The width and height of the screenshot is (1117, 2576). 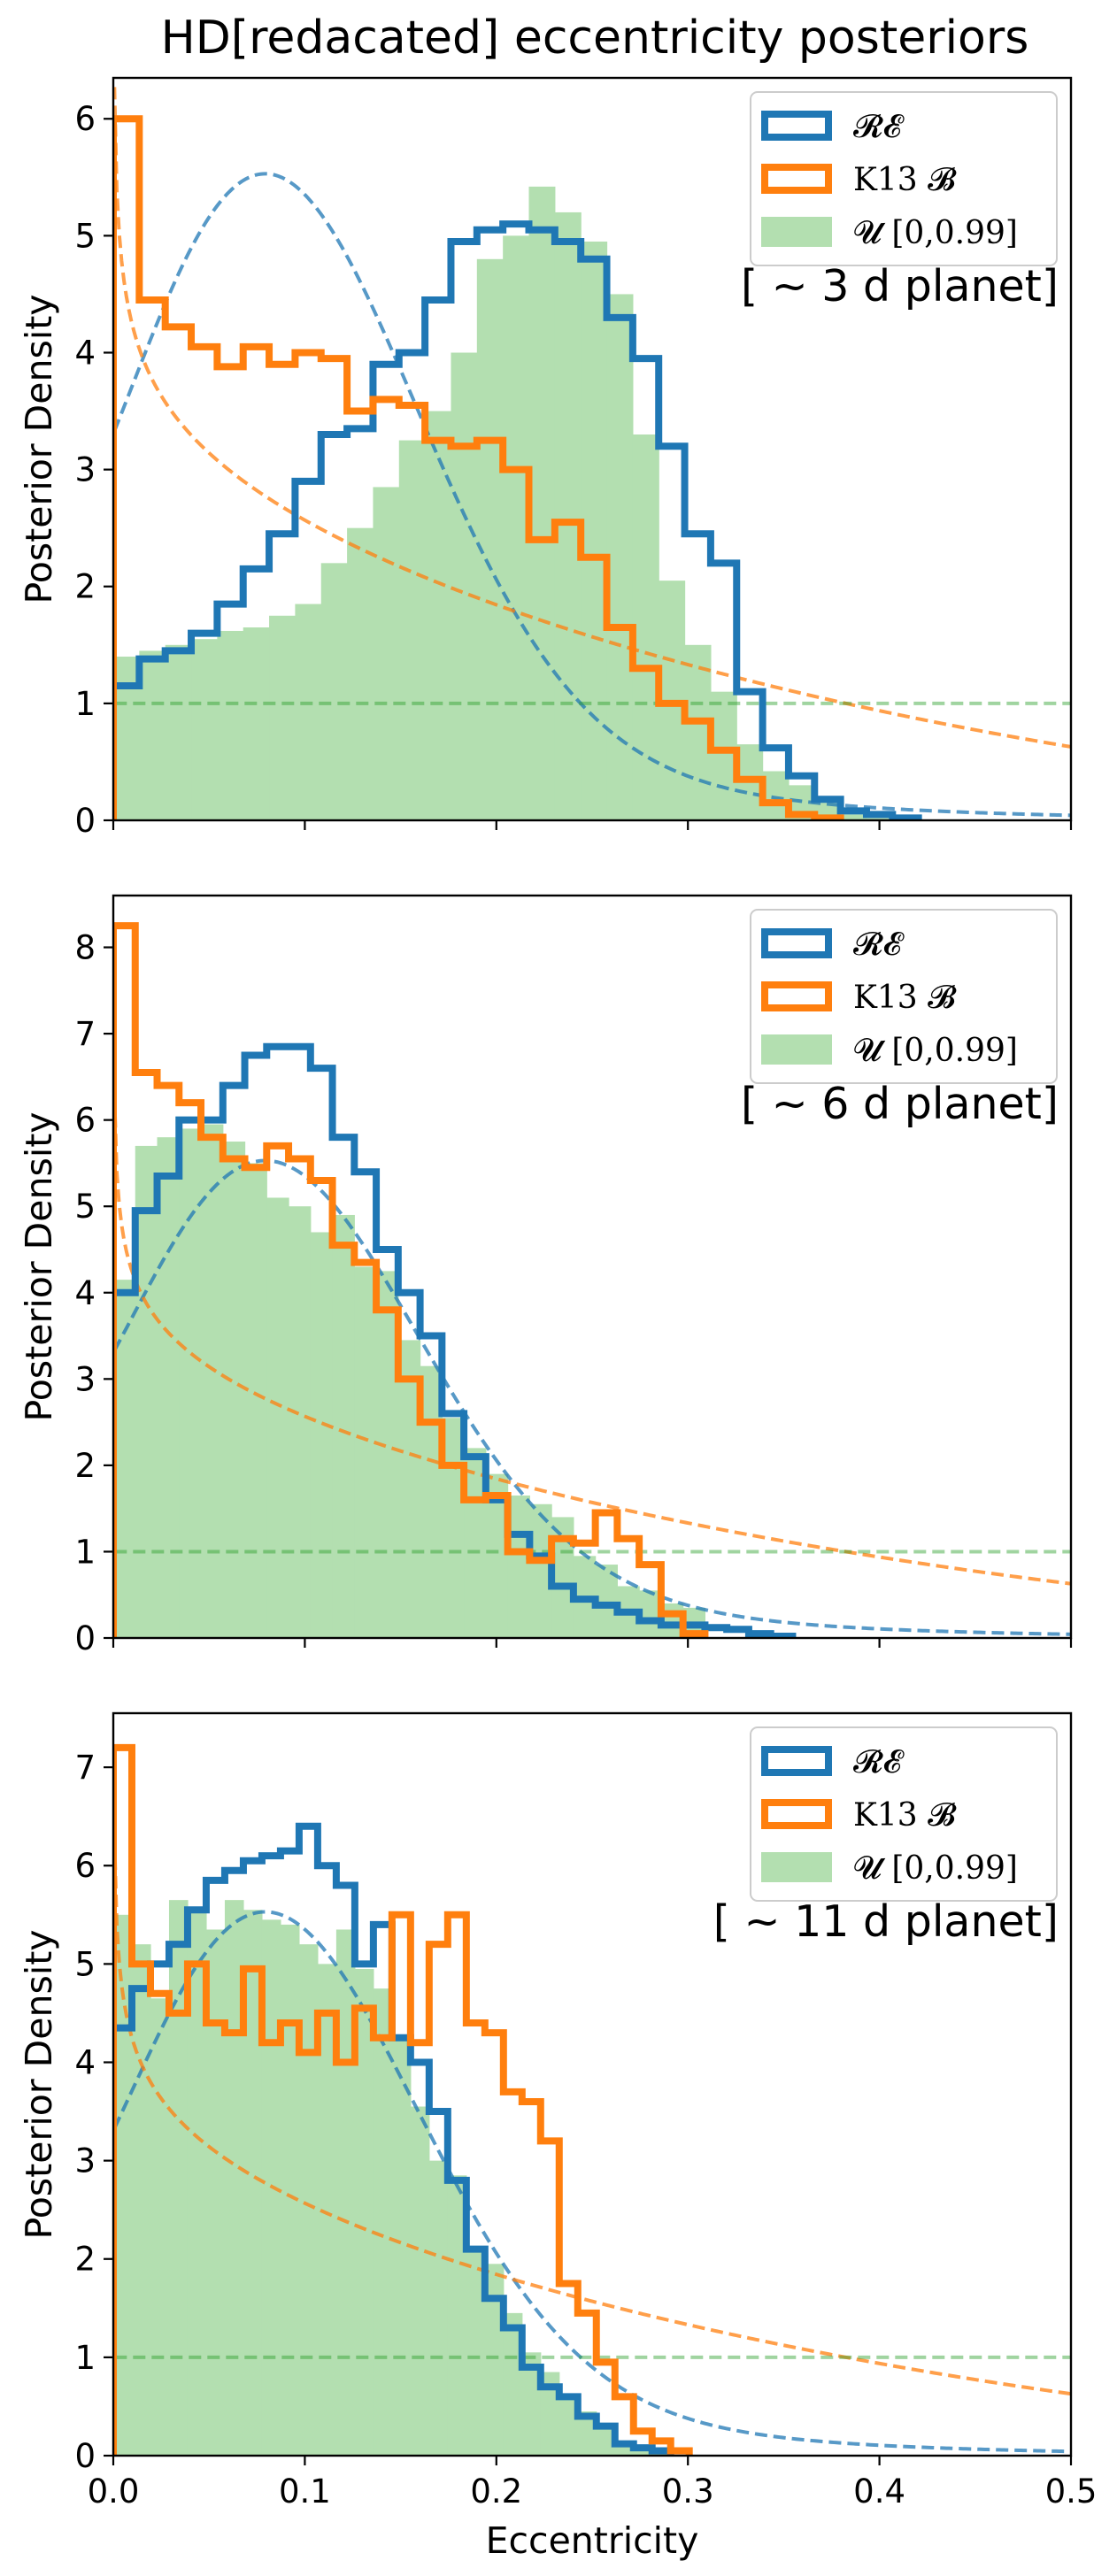 I want to click on x-tick-label: 0.1, so click(x=305, y=2491).